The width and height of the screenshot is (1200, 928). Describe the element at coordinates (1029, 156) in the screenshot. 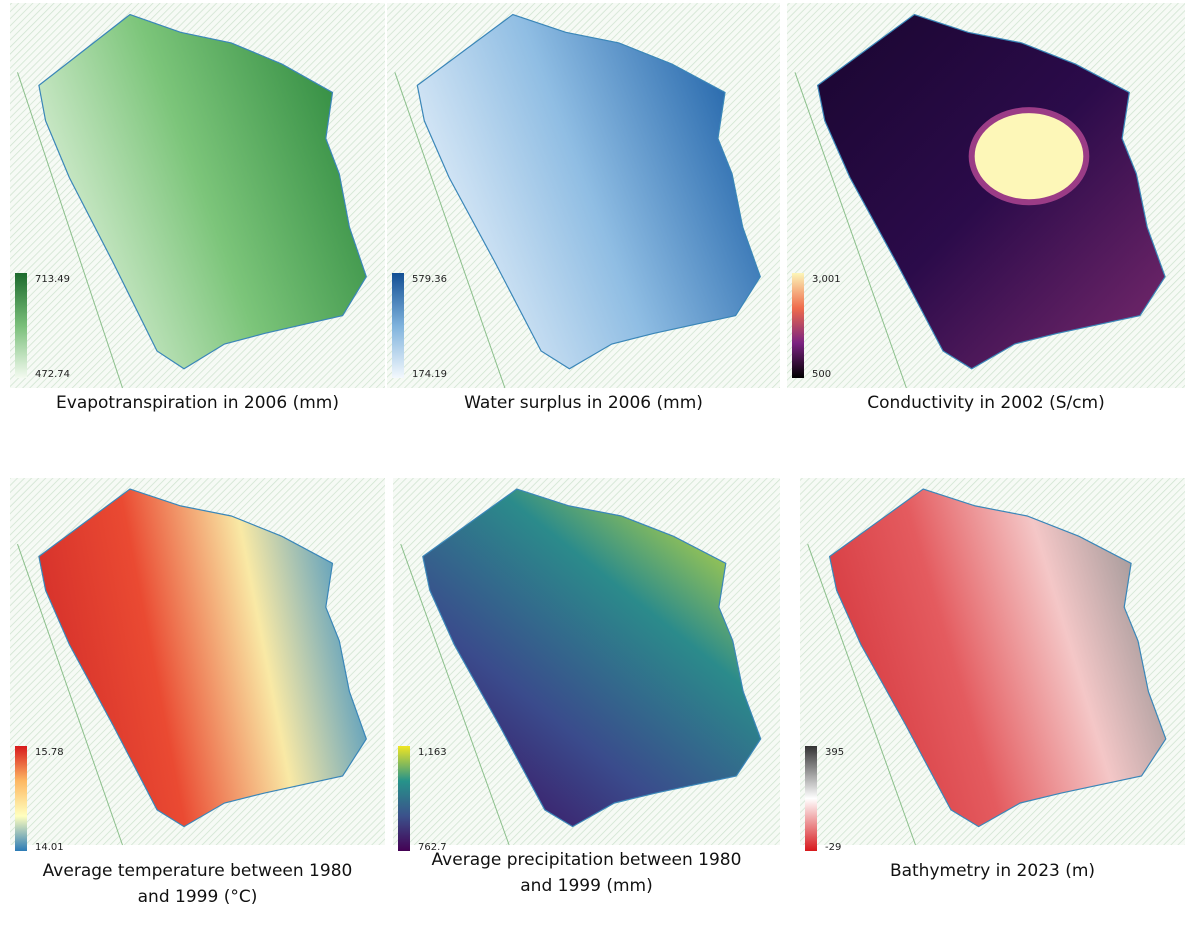

I see `high-zone` at that location.